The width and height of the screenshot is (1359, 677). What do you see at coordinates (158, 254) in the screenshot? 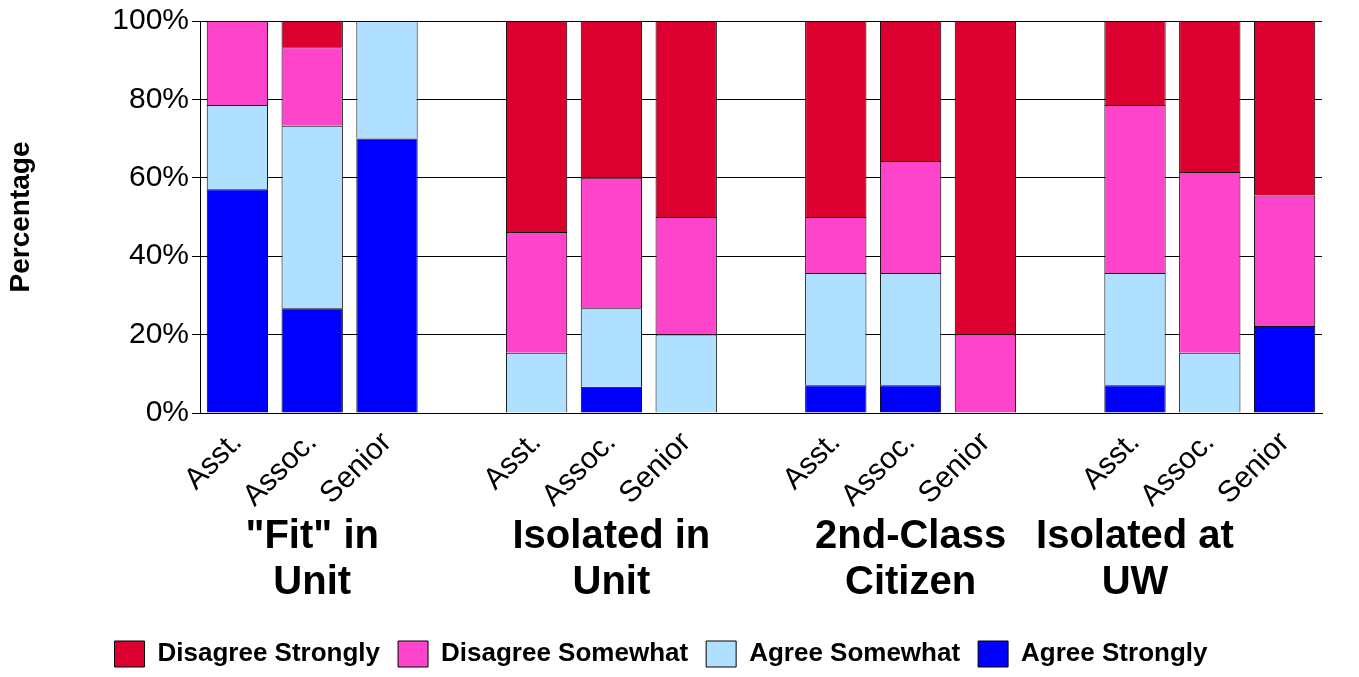
I see `y-tick-label: 40%` at bounding box center [158, 254].